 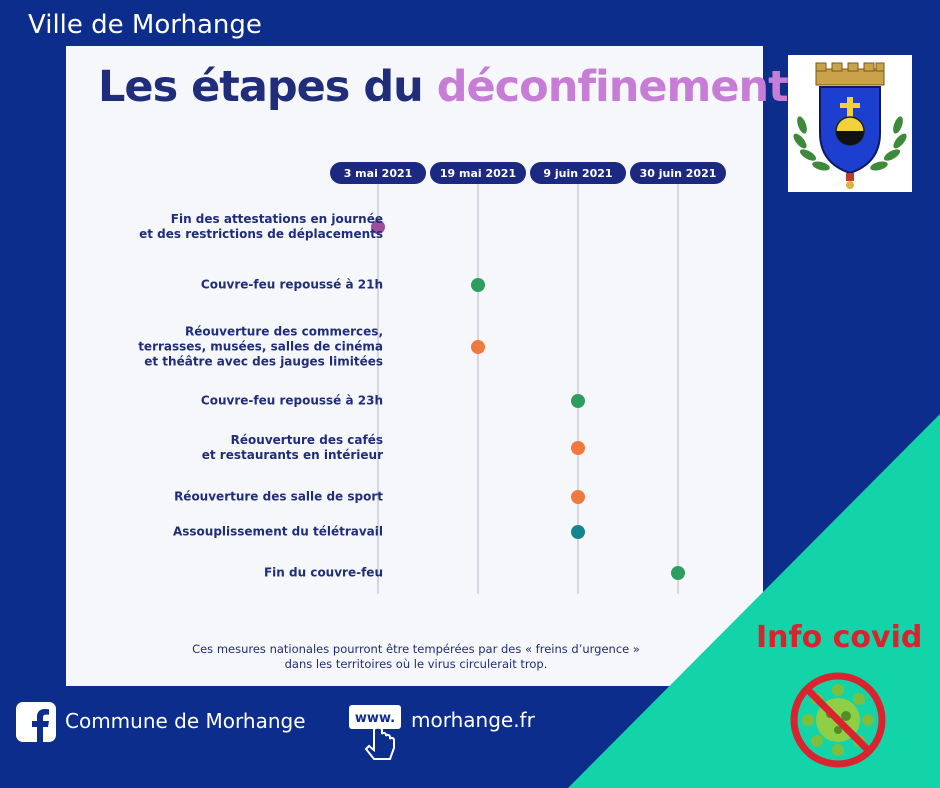 I want to click on date-pill: 19 mai 2021, so click(x=478, y=173).